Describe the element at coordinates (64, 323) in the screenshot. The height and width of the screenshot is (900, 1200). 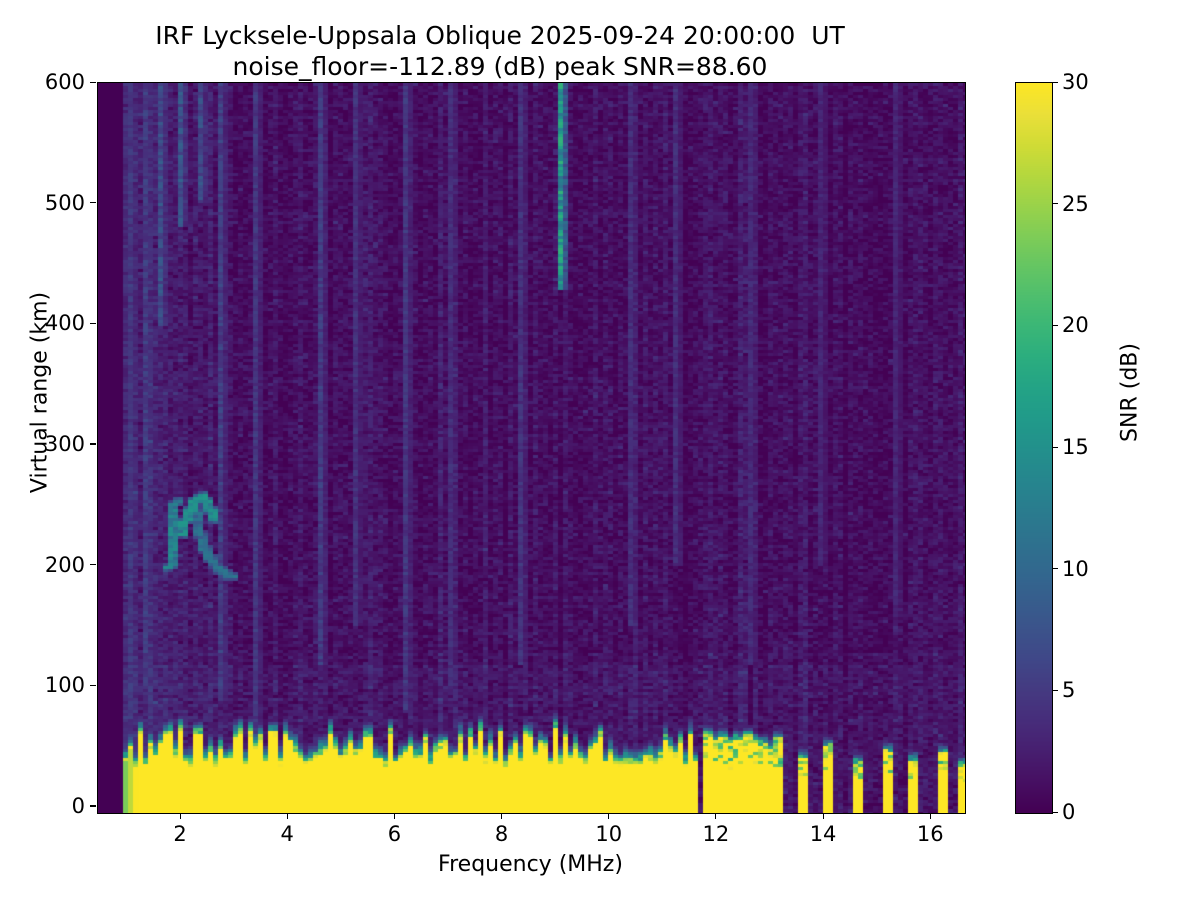
I see `y-tick-label: 400` at that location.